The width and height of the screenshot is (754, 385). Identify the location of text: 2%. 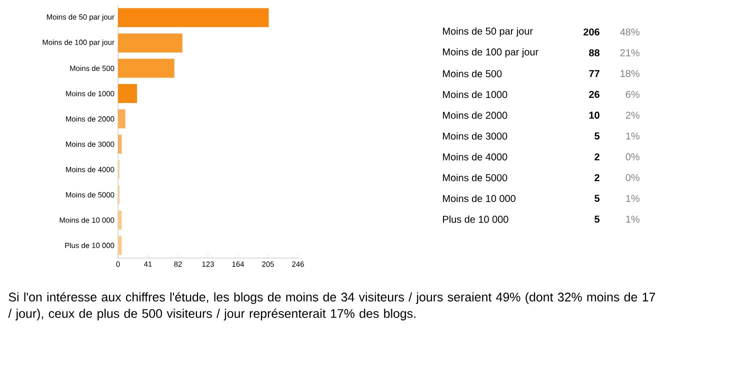
(633, 115).